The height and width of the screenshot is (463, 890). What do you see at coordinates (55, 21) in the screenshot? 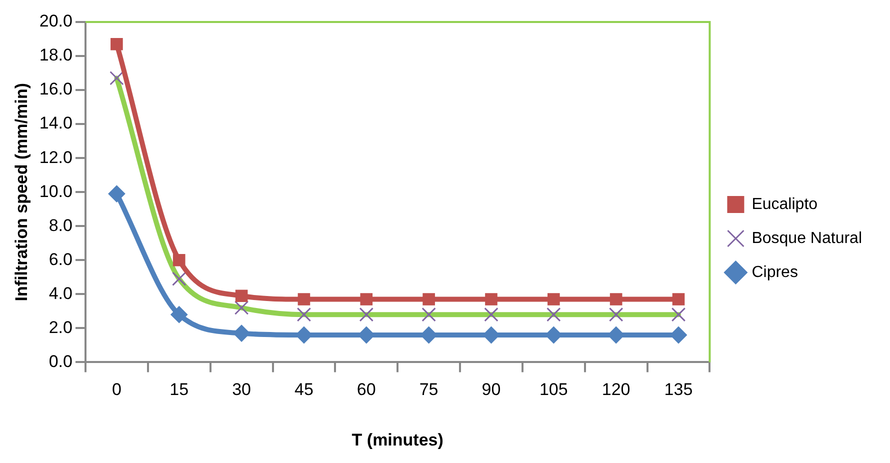
I see `y-tick-label: 20.0` at bounding box center [55, 21].